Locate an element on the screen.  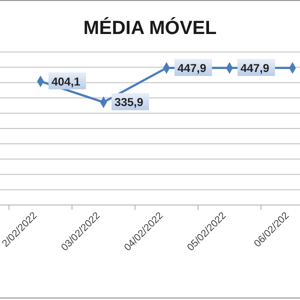
chart-title: MÉDIA MÓVEL is located at coordinates (150, 28).